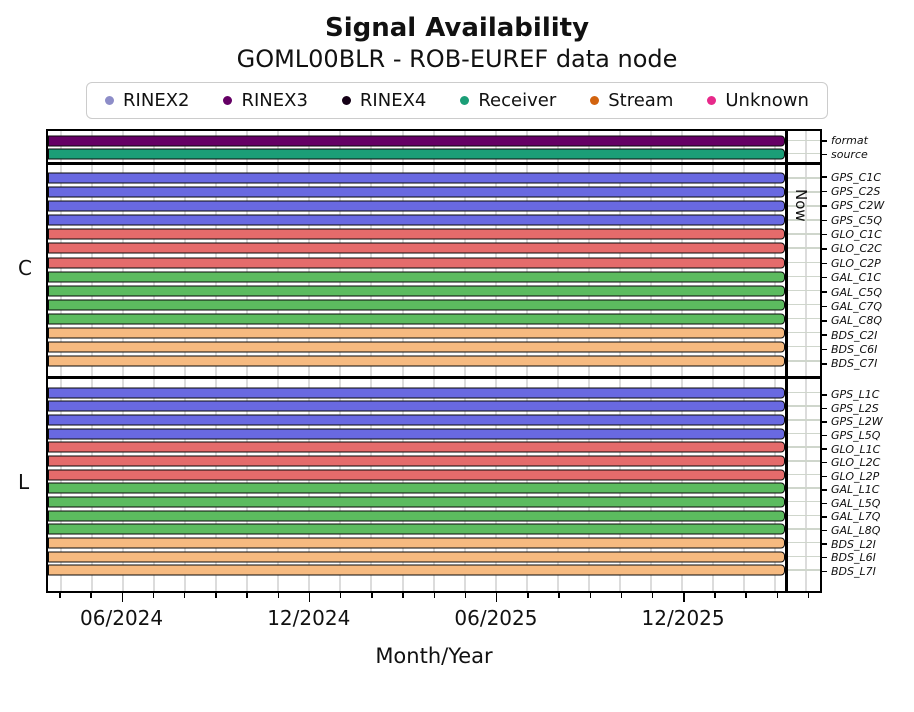 Image resolution: width=914 pixels, height=712 pixels. Describe the element at coordinates (853, 558) in the screenshot. I see `signal-label: BDS_L6I` at that location.